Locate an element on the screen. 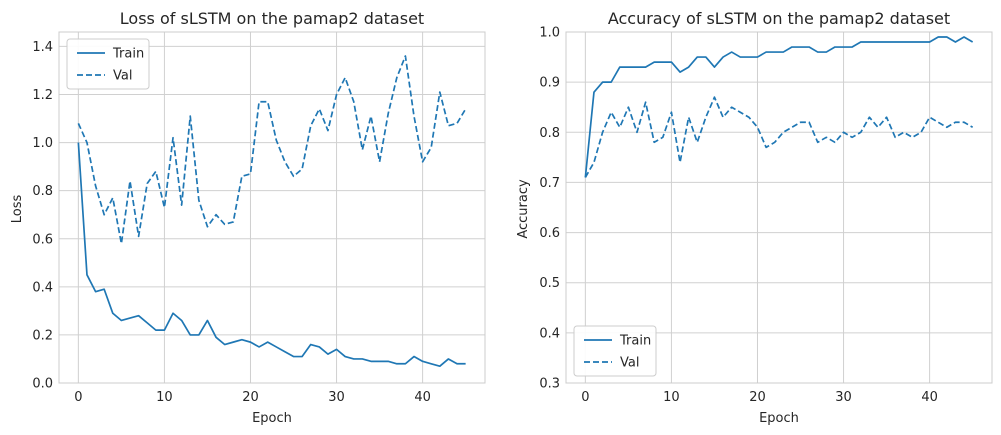  accuracy-legend-label-train: Train is located at coordinates (635, 341).